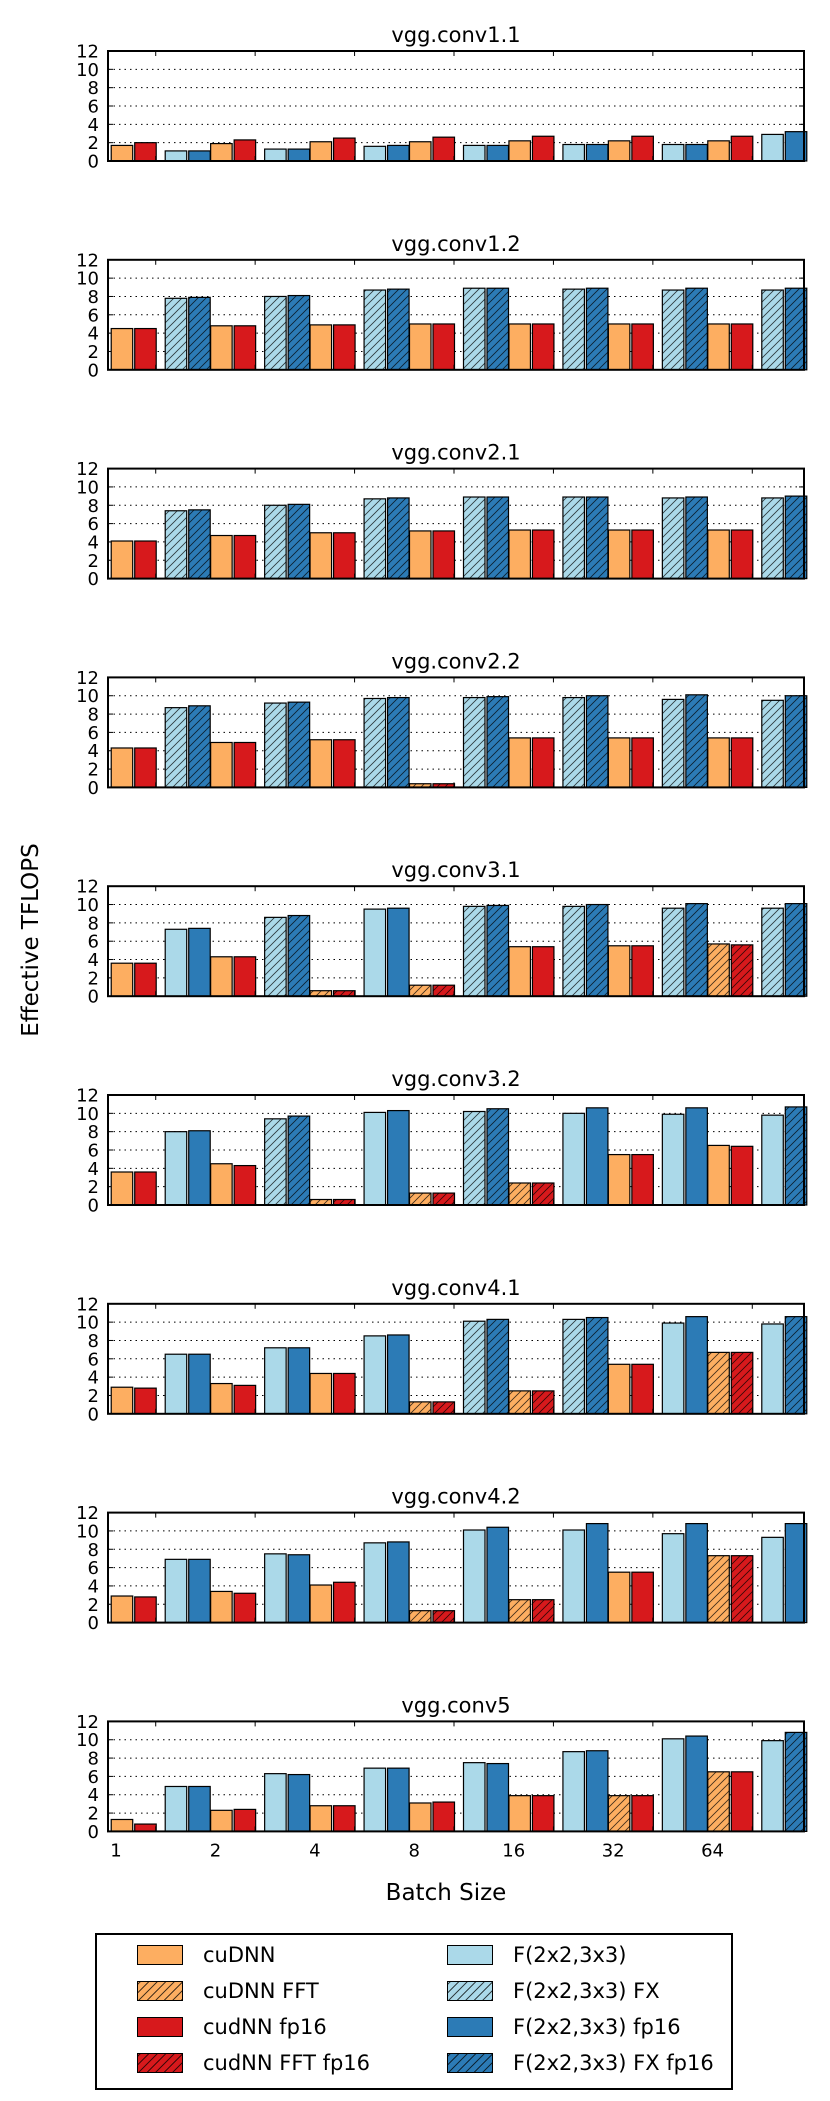  What do you see at coordinates (287, 2063) in the screenshot?
I see `legend-label: cudNN FFT fp16` at bounding box center [287, 2063].